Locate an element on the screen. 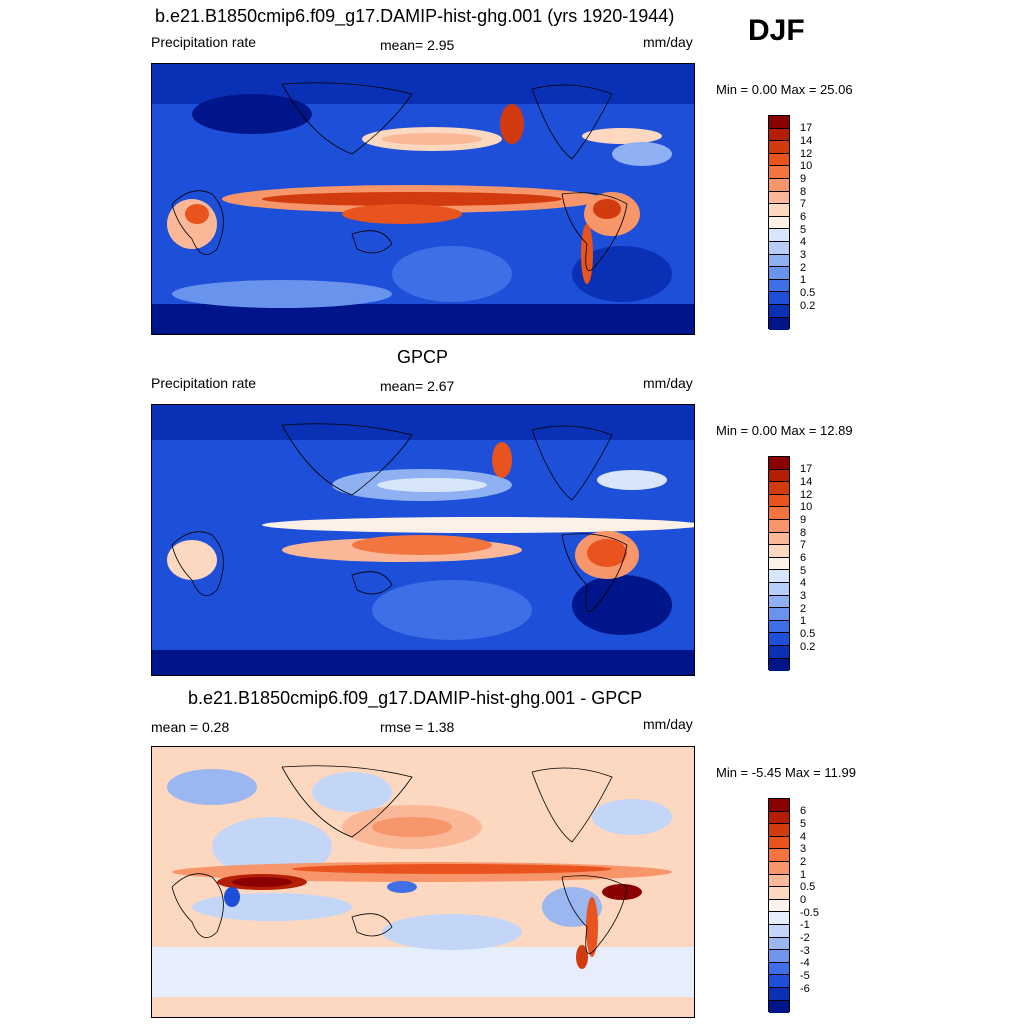 The image size is (1024, 1024). panel-1-mean-label: mean= 2.95 is located at coordinates (417, 45).